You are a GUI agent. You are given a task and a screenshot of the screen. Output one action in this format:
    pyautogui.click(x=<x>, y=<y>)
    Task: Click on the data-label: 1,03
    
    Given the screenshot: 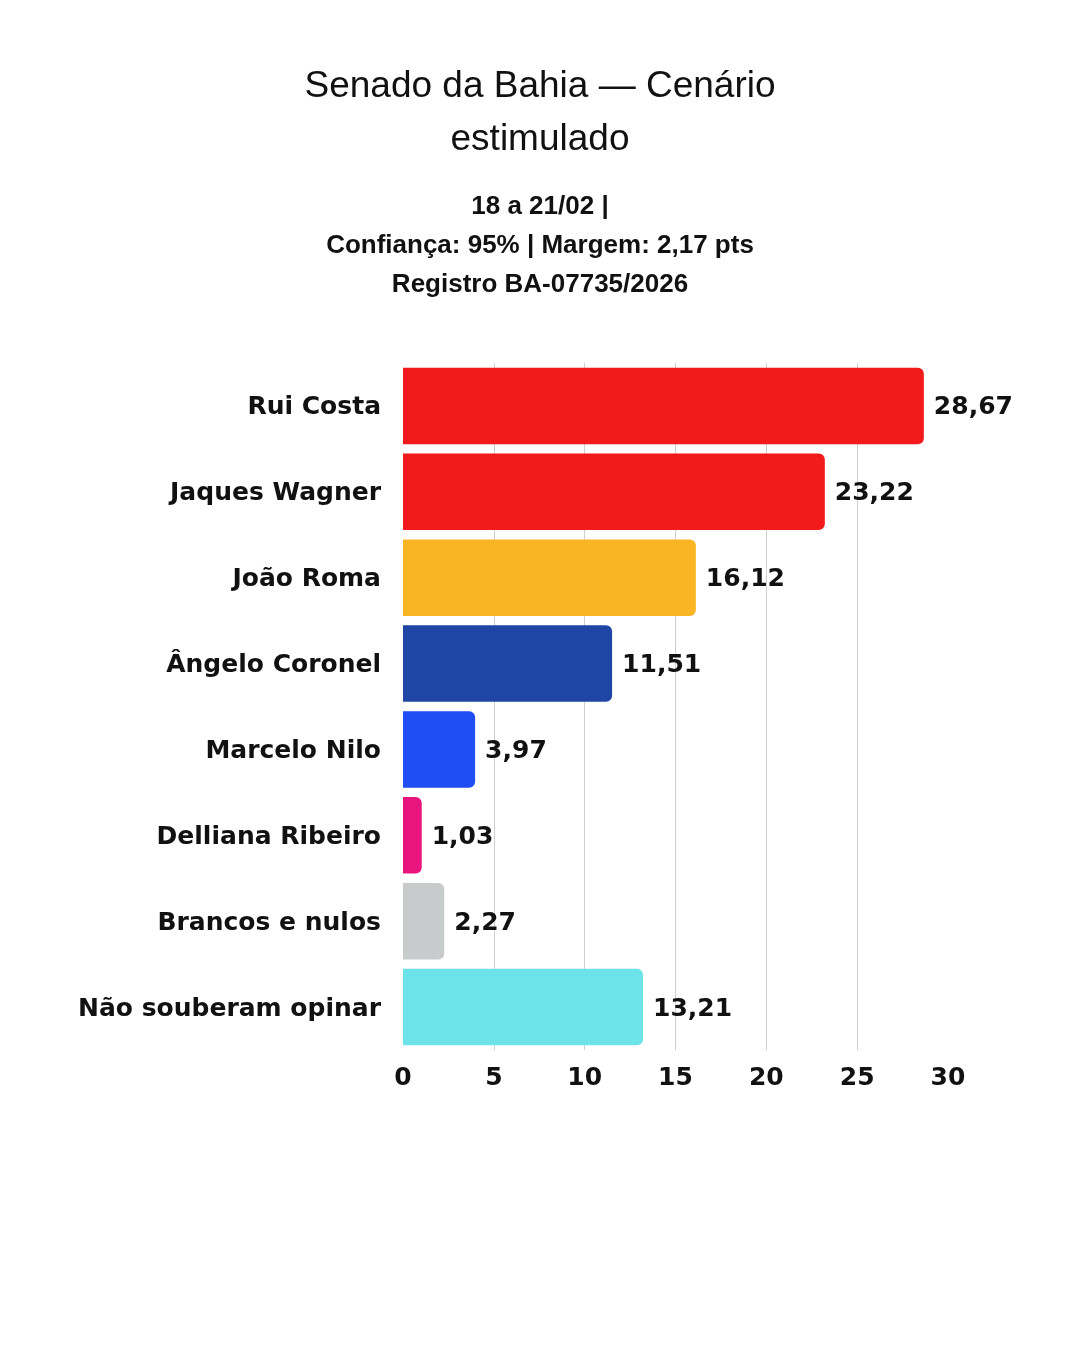 What is the action you would take?
    pyautogui.click(x=462, y=835)
    